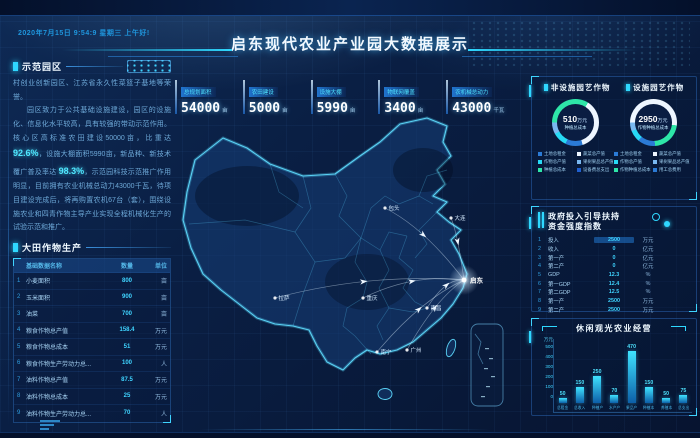 This screenshot has width=700, height=438. Describe the element at coordinates (416, 350) in the screenshot. I see `city-label: 广州` at that location.